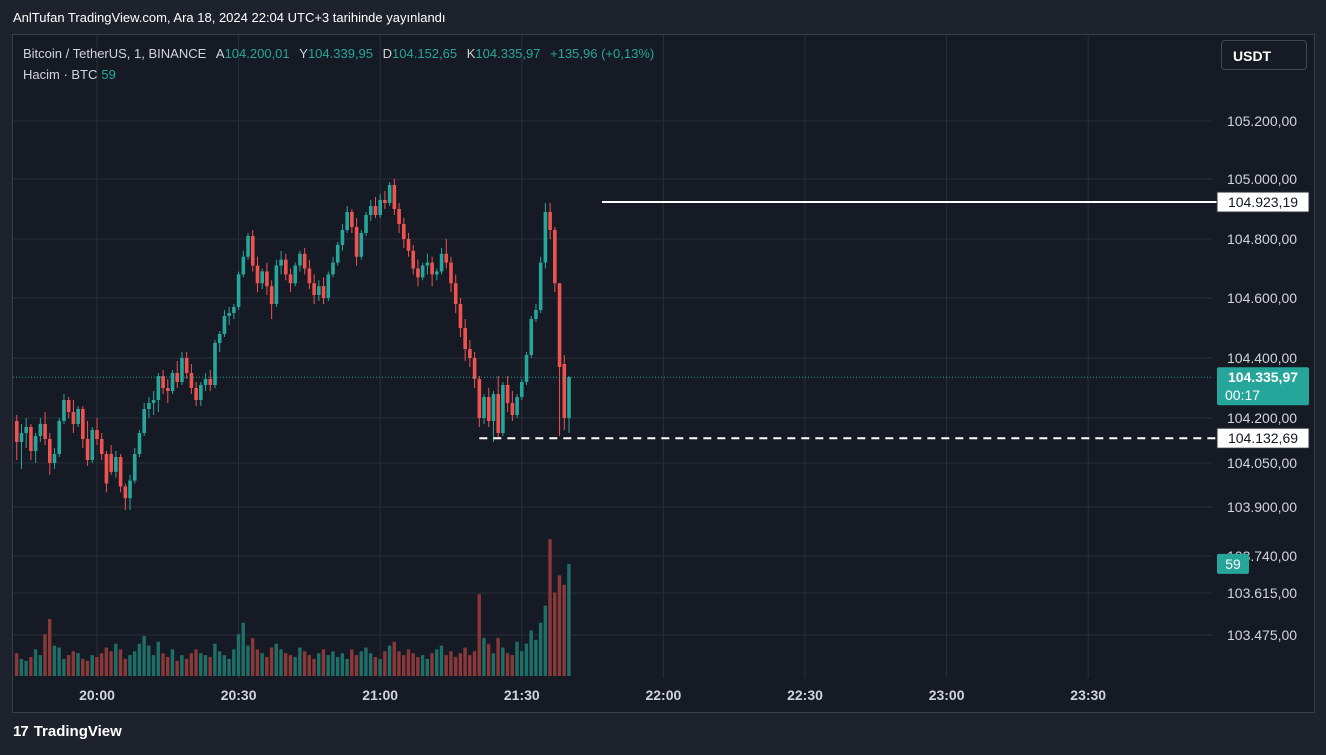  What do you see at coordinates (239, 695) in the screenshot?
I see `time-tick-label: 20:30` at bounding box center [239, 695].